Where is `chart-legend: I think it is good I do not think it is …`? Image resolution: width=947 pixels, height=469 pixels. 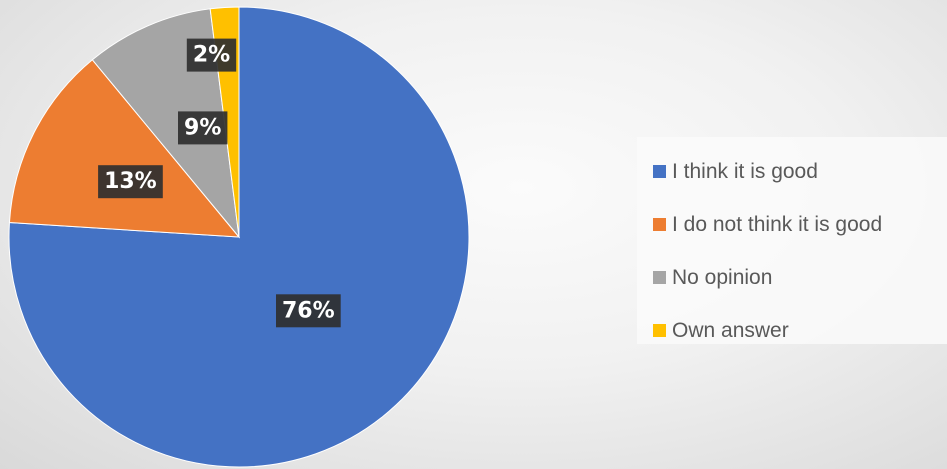
chart-legend: I think it is good I do not think it is … is located at coordinates (792, 240).